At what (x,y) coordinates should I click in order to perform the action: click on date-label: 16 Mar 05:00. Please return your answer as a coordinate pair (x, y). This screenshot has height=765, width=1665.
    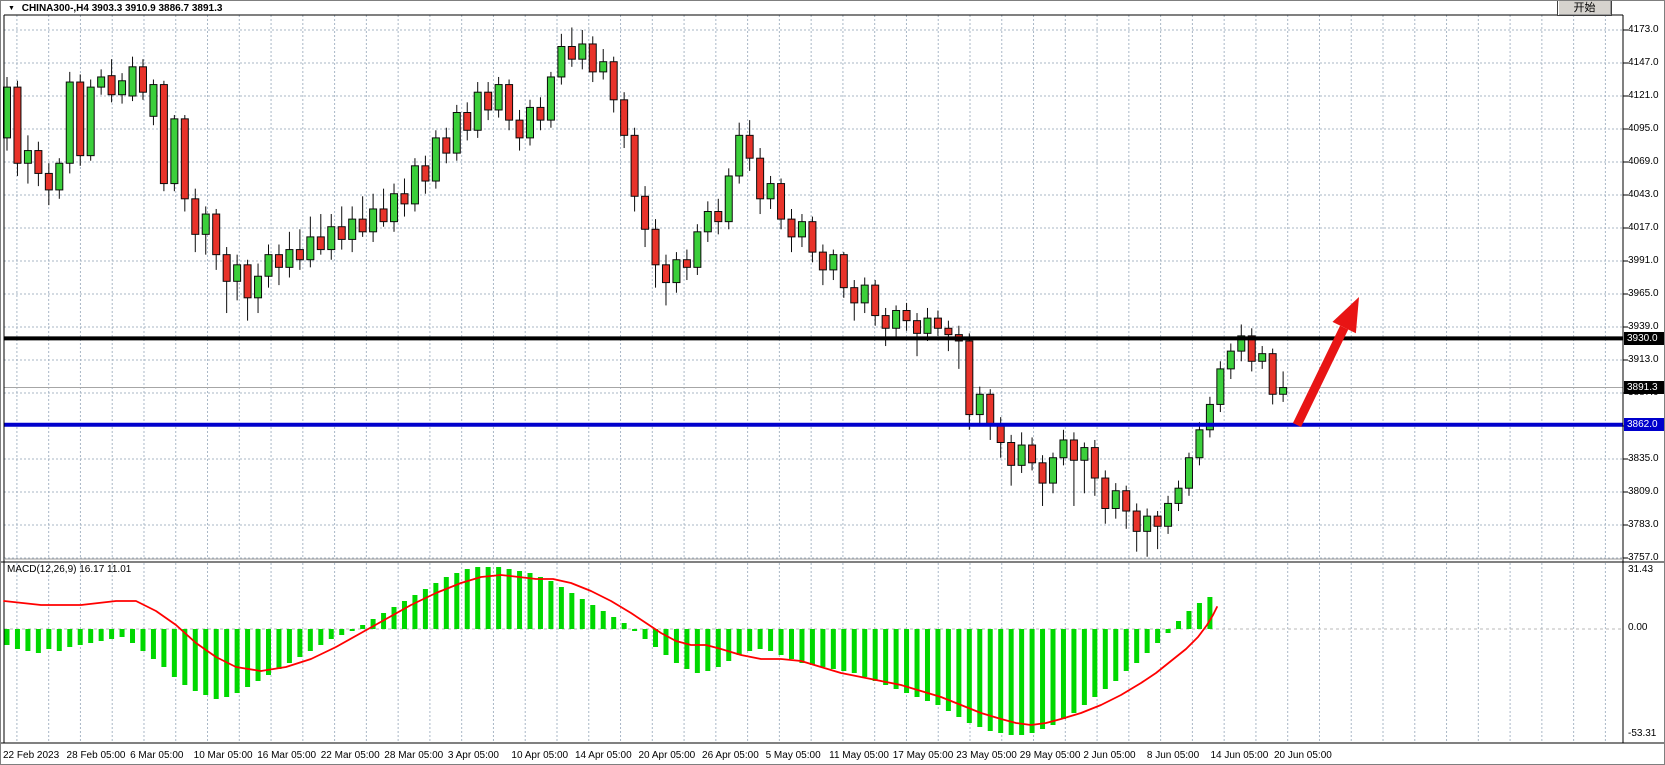
    Looking at the image, I should click on (287, 755).